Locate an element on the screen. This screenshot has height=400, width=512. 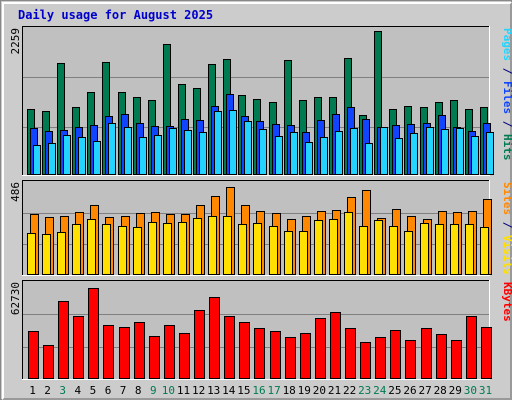
pages-bar-day-29-outline is located at coordinates (460, 151).